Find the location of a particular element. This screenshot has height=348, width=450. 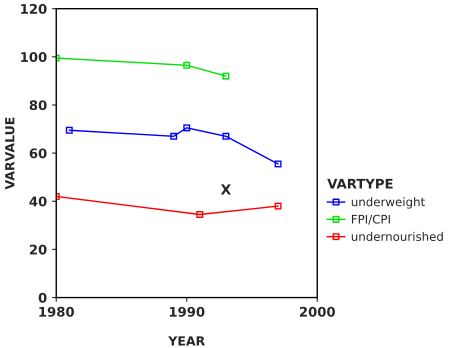

legend-label: underweight is located at coordinates (388, 203).